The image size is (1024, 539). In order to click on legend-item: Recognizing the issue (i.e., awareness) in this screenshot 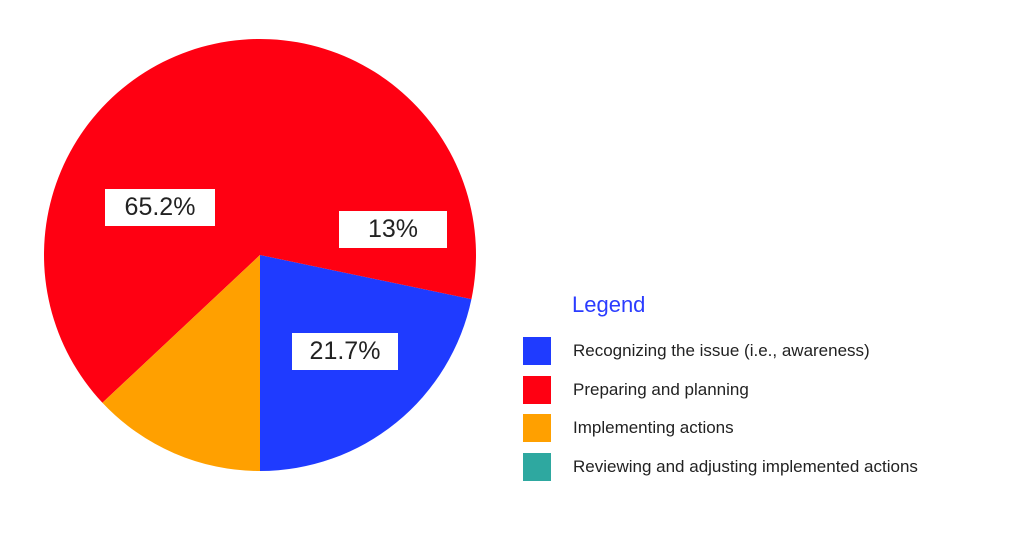, I will do `click(696, 351)`.